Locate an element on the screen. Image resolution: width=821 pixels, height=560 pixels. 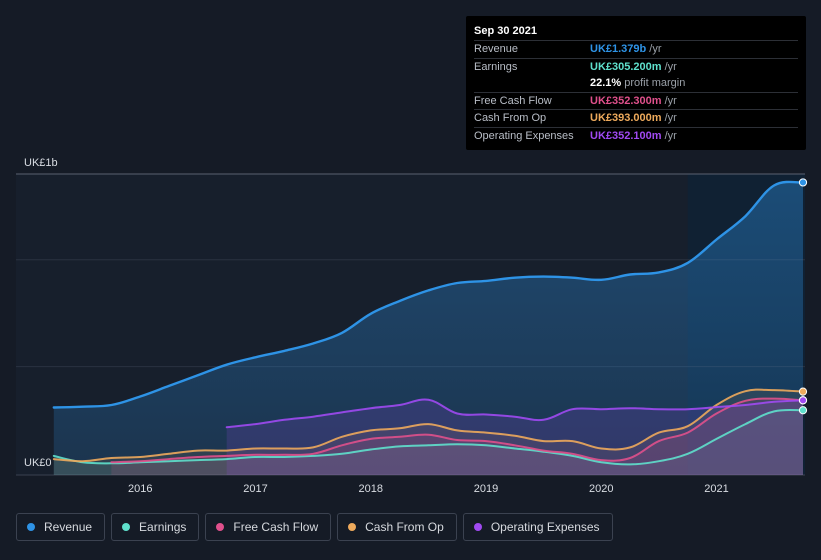
x-tick-label: 2016 is located at coordinates (140, 489).